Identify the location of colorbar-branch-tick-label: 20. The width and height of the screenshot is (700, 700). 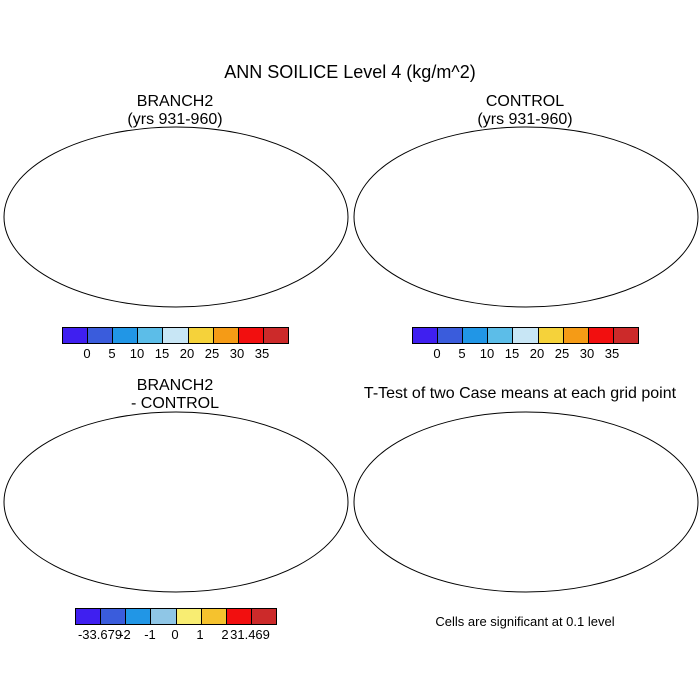
(187, 353).